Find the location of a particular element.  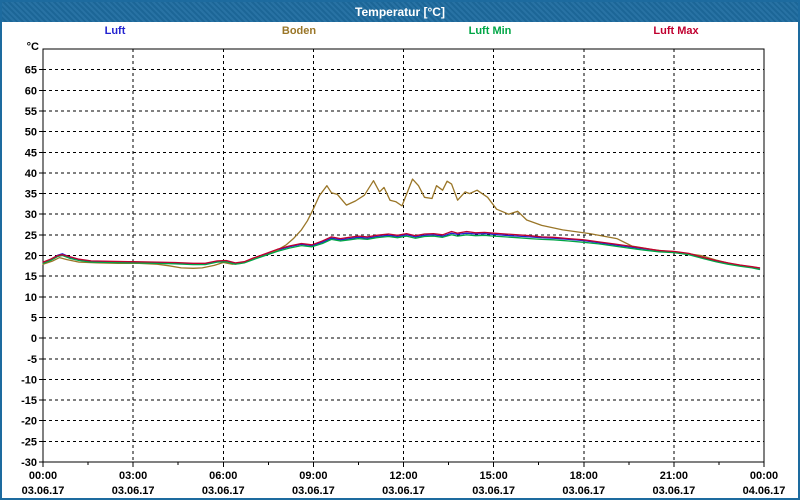

y-axis-unit-label: °C is located at coordinates (33, 47).